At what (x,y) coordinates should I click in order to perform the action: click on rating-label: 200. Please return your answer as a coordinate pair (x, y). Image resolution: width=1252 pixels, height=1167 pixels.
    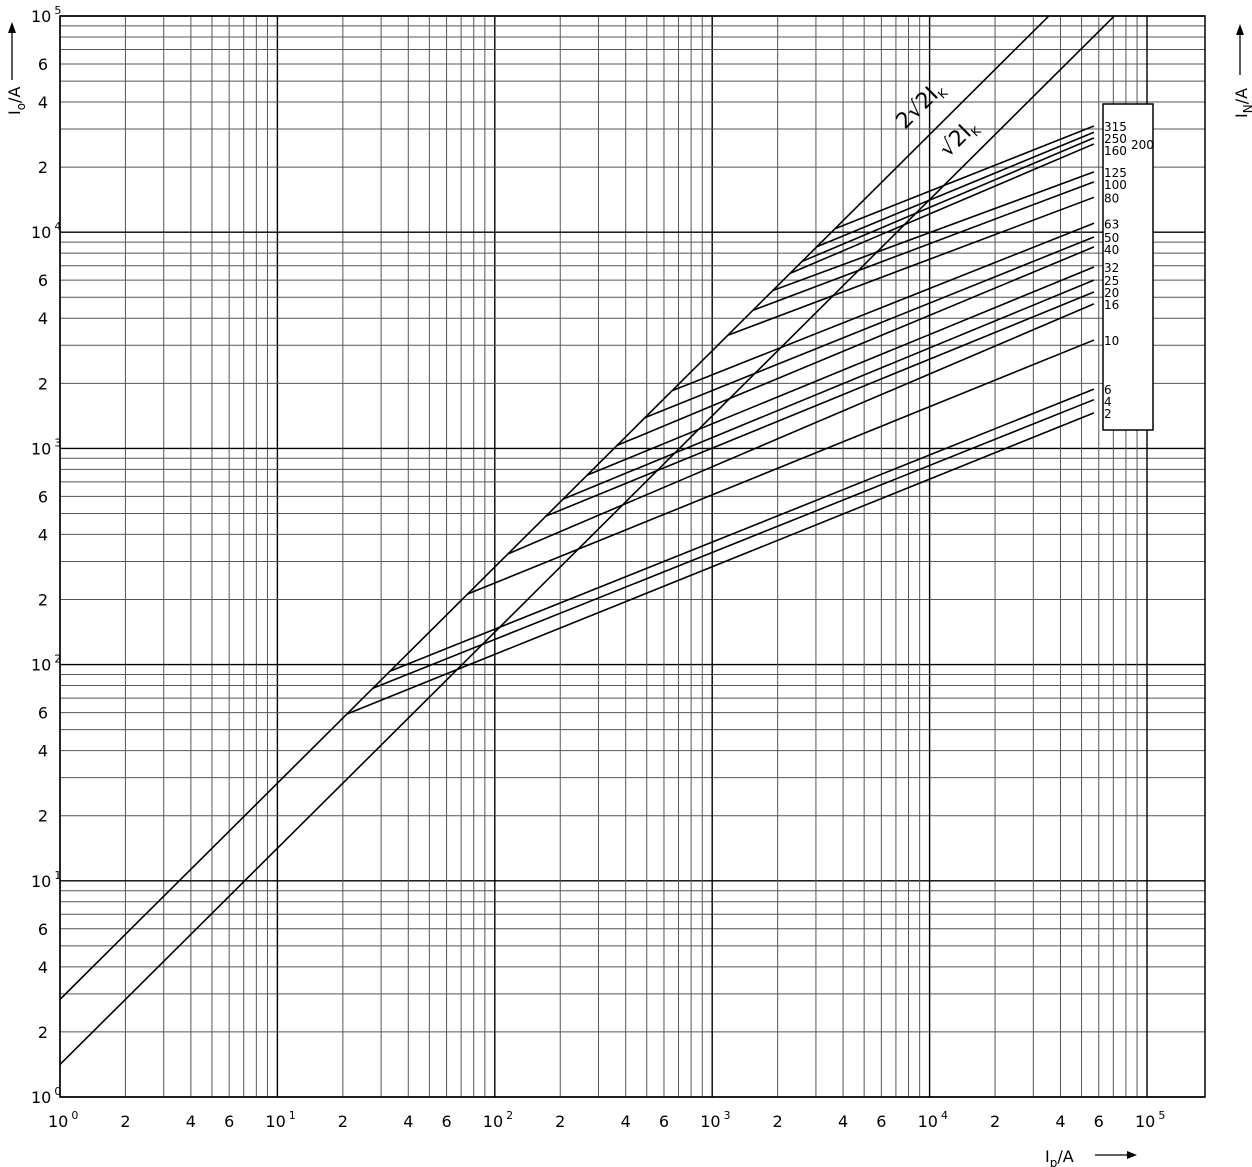
    Looking at the image, I should click on (1142, 145).